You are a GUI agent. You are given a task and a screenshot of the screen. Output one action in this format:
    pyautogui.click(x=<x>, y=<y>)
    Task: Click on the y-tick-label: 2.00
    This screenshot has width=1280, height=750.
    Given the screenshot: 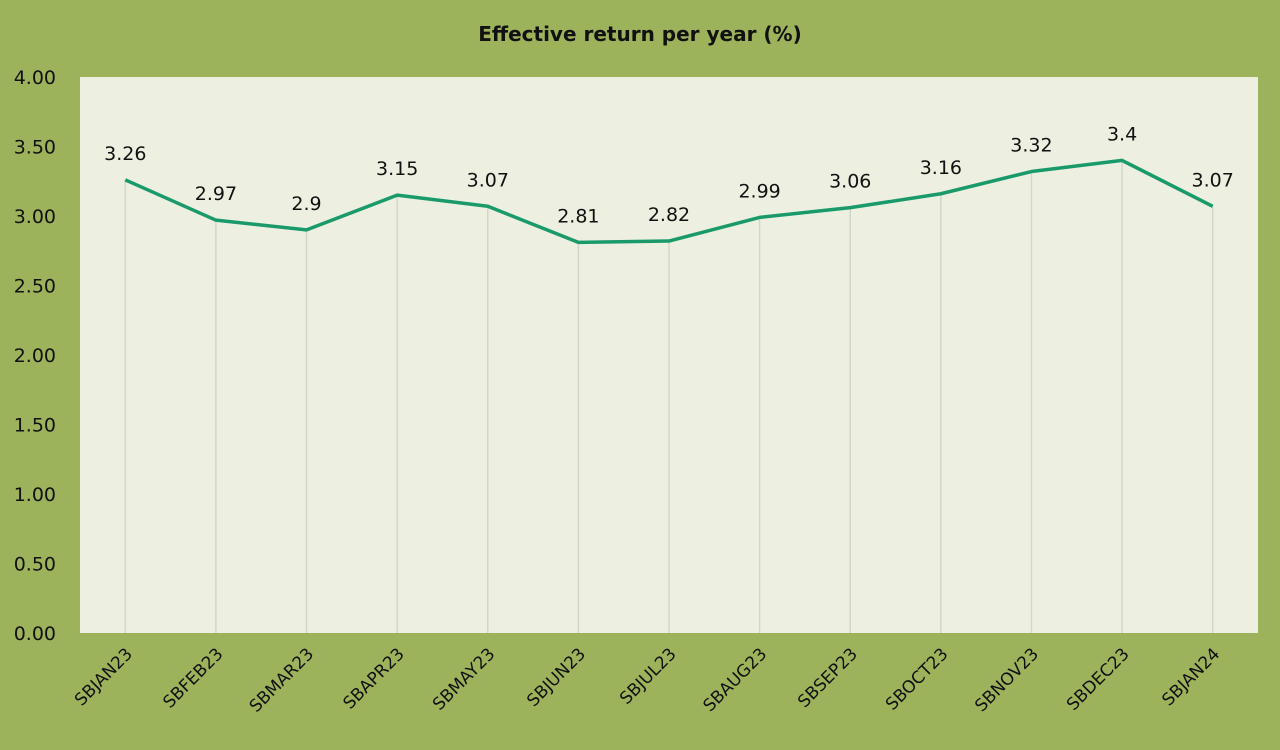 What is the action you would take?
    pyautogui.click(x=35, y=356)
    